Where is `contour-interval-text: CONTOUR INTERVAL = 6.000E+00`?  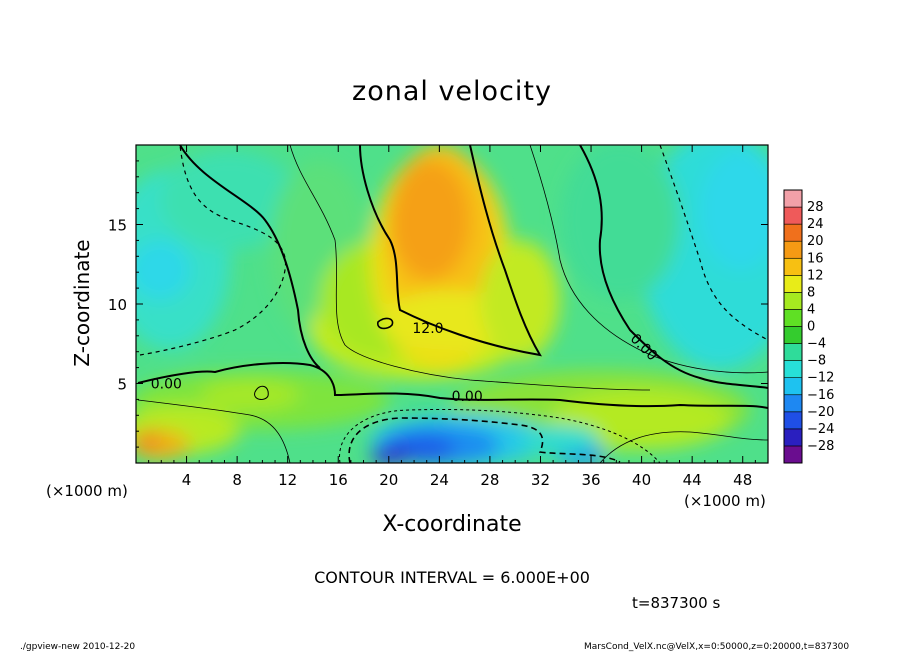 contour-interval-text: CONTOUR INTERVAL = 6.000E+00 is located at coordinates (452, 577).